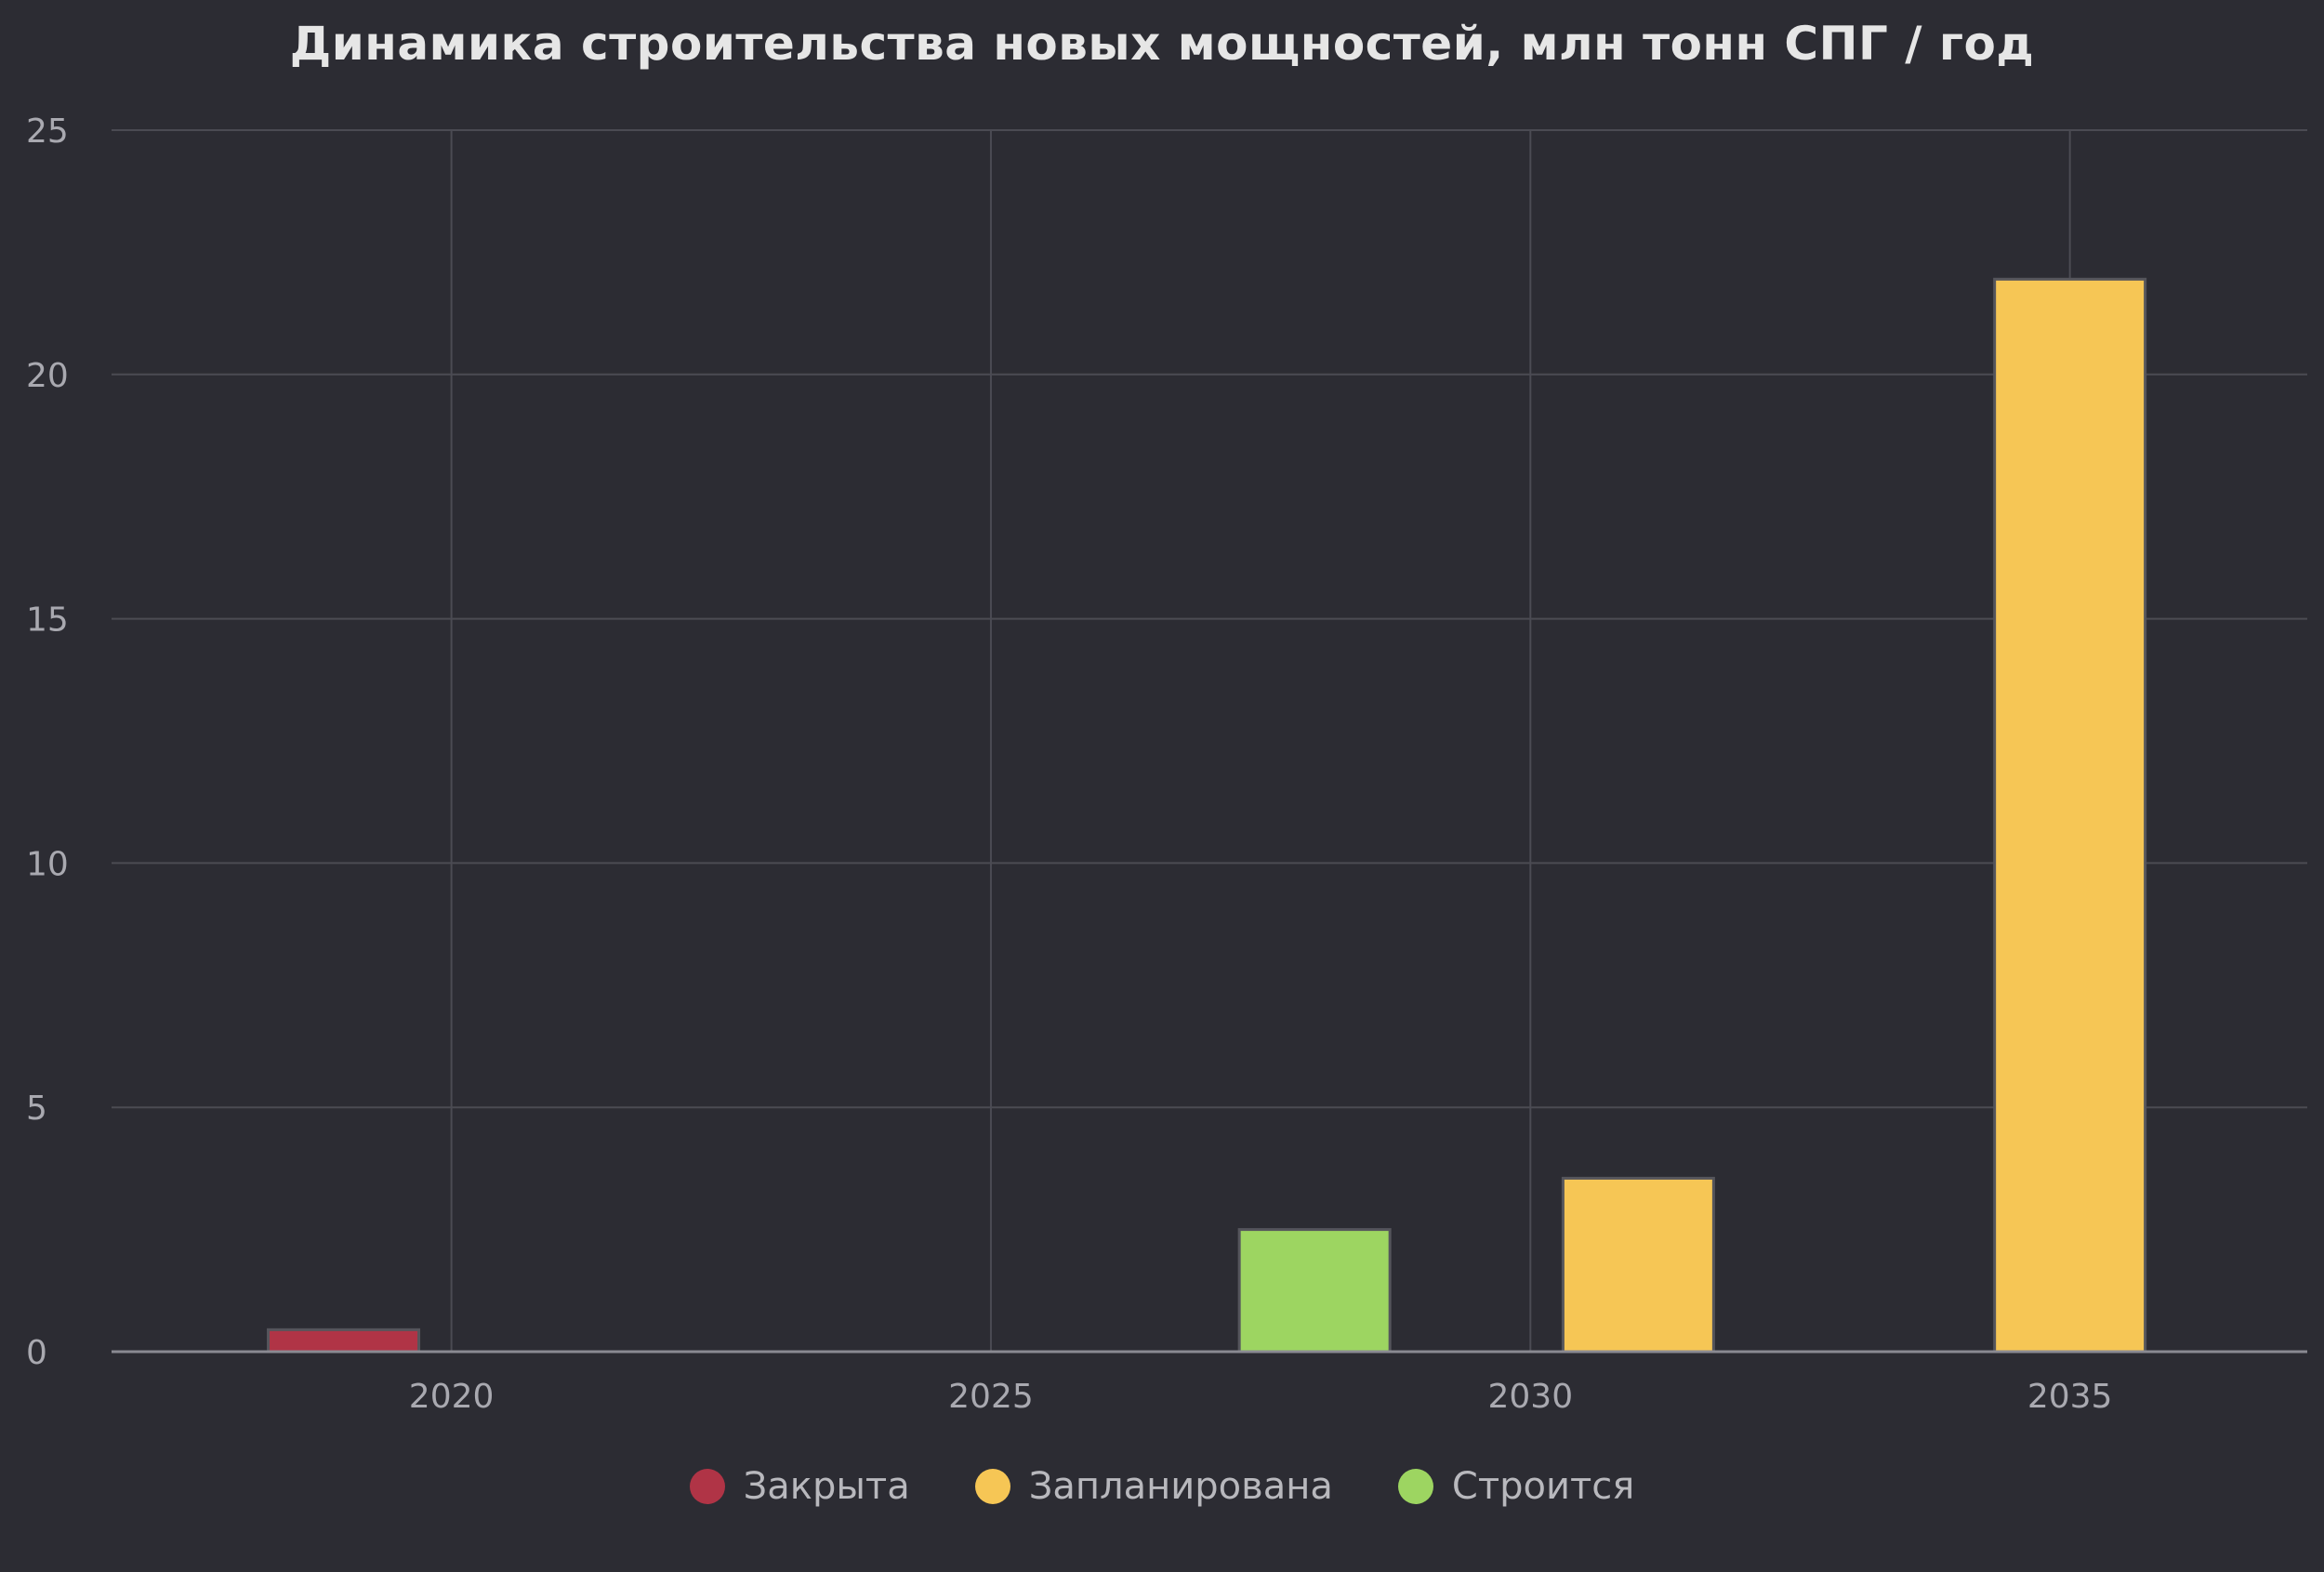 The height and width of the screenshot is (1572, 2324). I want to click on y-tick-label: 10, so click(47, 864).